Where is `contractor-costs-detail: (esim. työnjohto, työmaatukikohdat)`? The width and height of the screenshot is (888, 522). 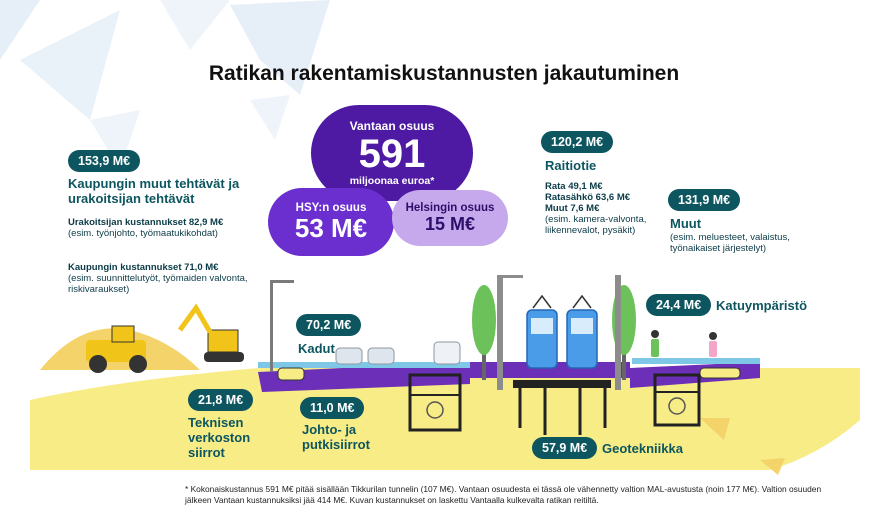 contractor-costs-detail: (esim. työnjohto, työmaatukikohdat) is located at coordinates (143, 233).